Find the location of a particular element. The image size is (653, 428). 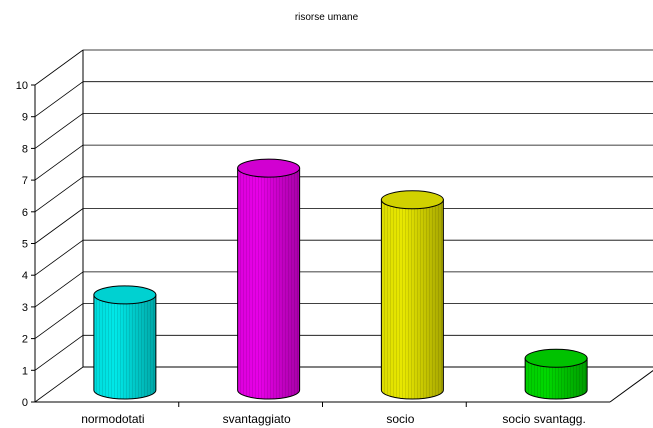

y-tick-label: 7 is located at coordinates (25, 181).